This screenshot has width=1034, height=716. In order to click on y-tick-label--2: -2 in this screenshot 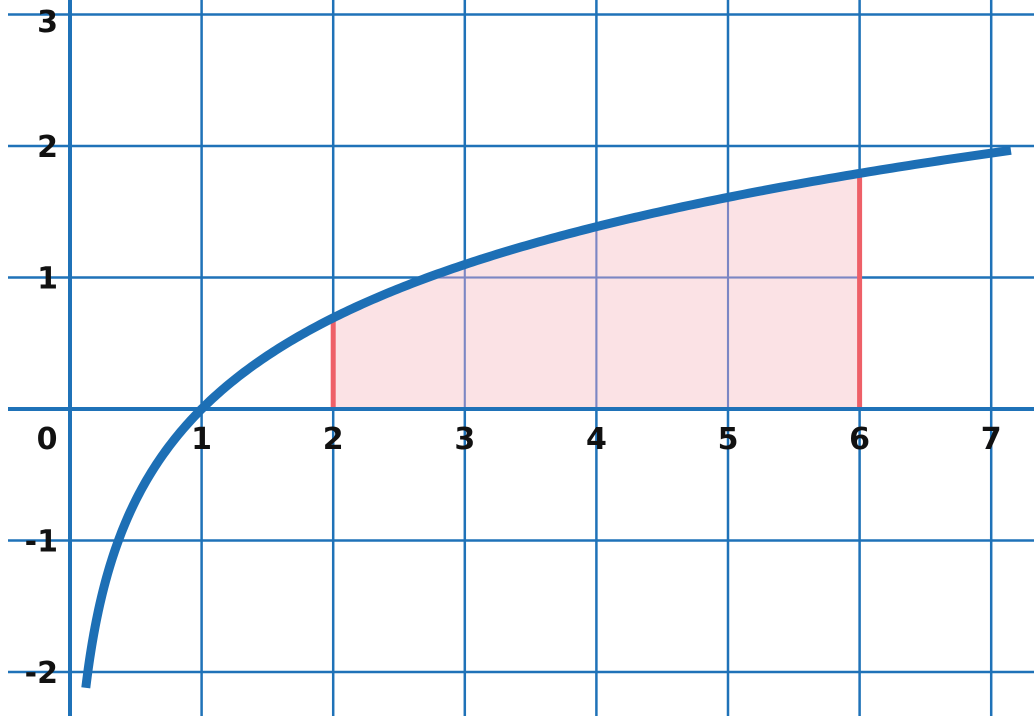, I will do `click(41, 673)`.